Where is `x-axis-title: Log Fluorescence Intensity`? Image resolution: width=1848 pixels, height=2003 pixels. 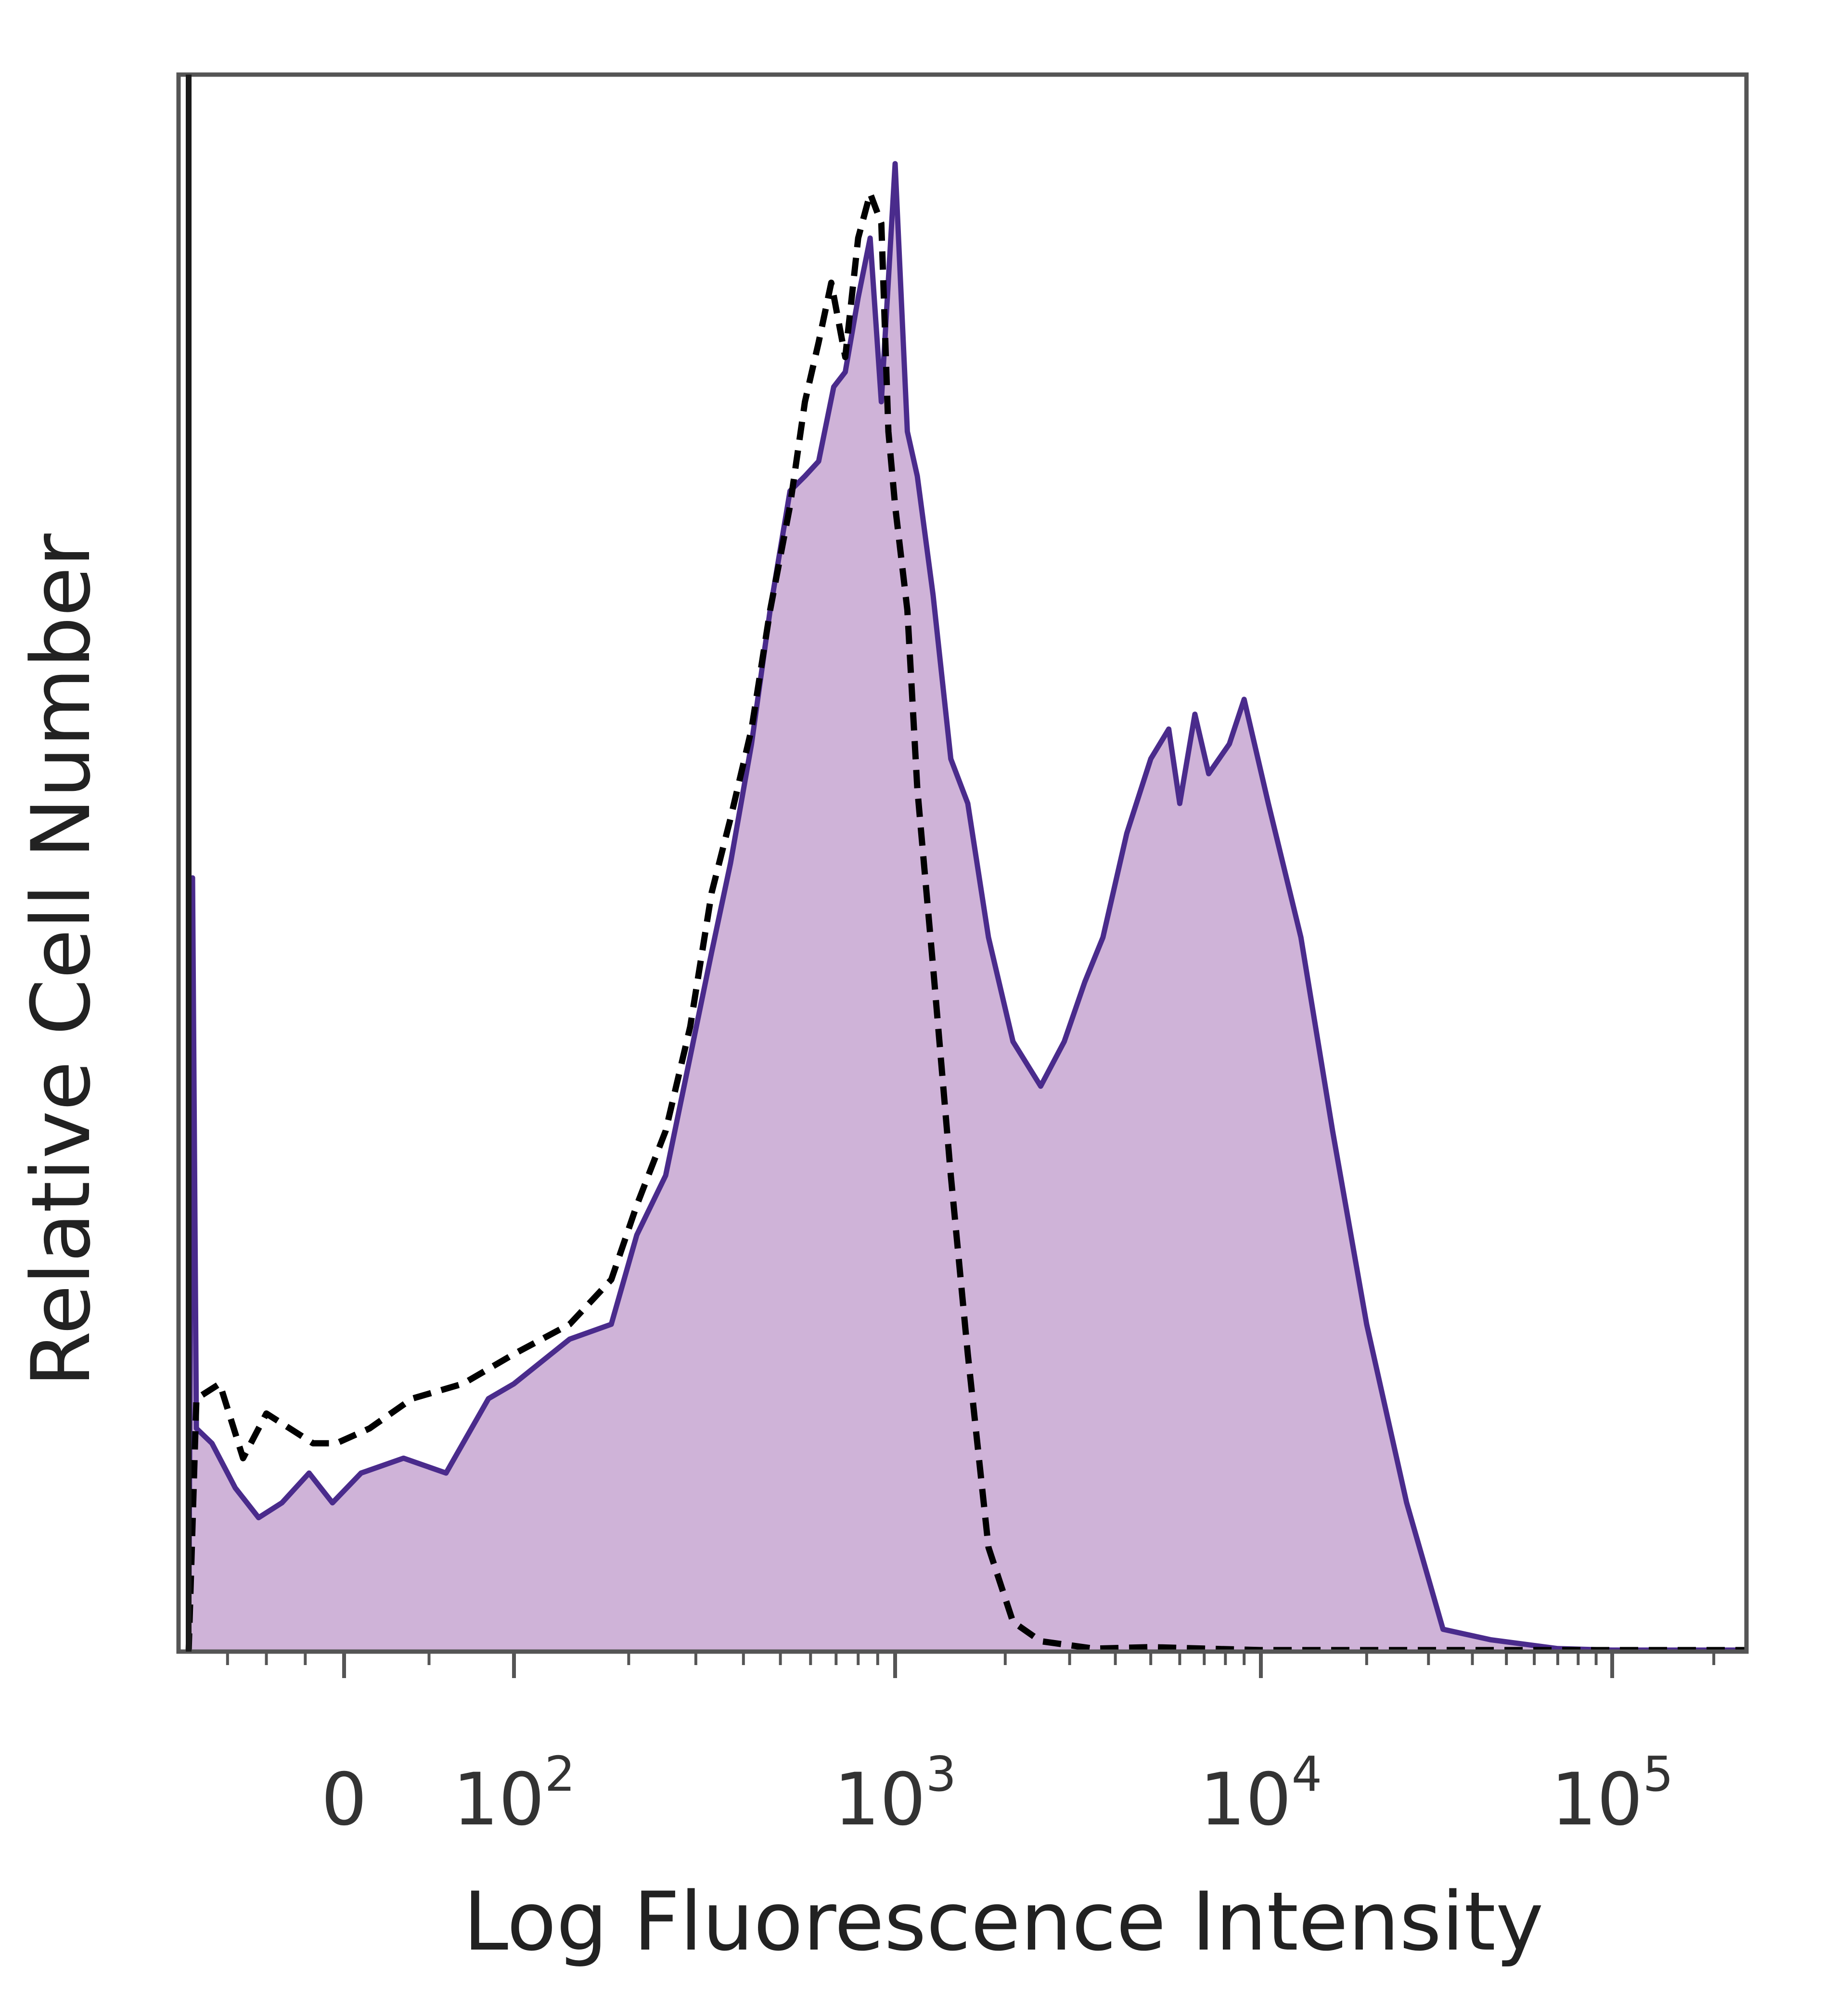
x-axis-title: Log Fluorescence Intensity is located at coordinates (1003, 1921).